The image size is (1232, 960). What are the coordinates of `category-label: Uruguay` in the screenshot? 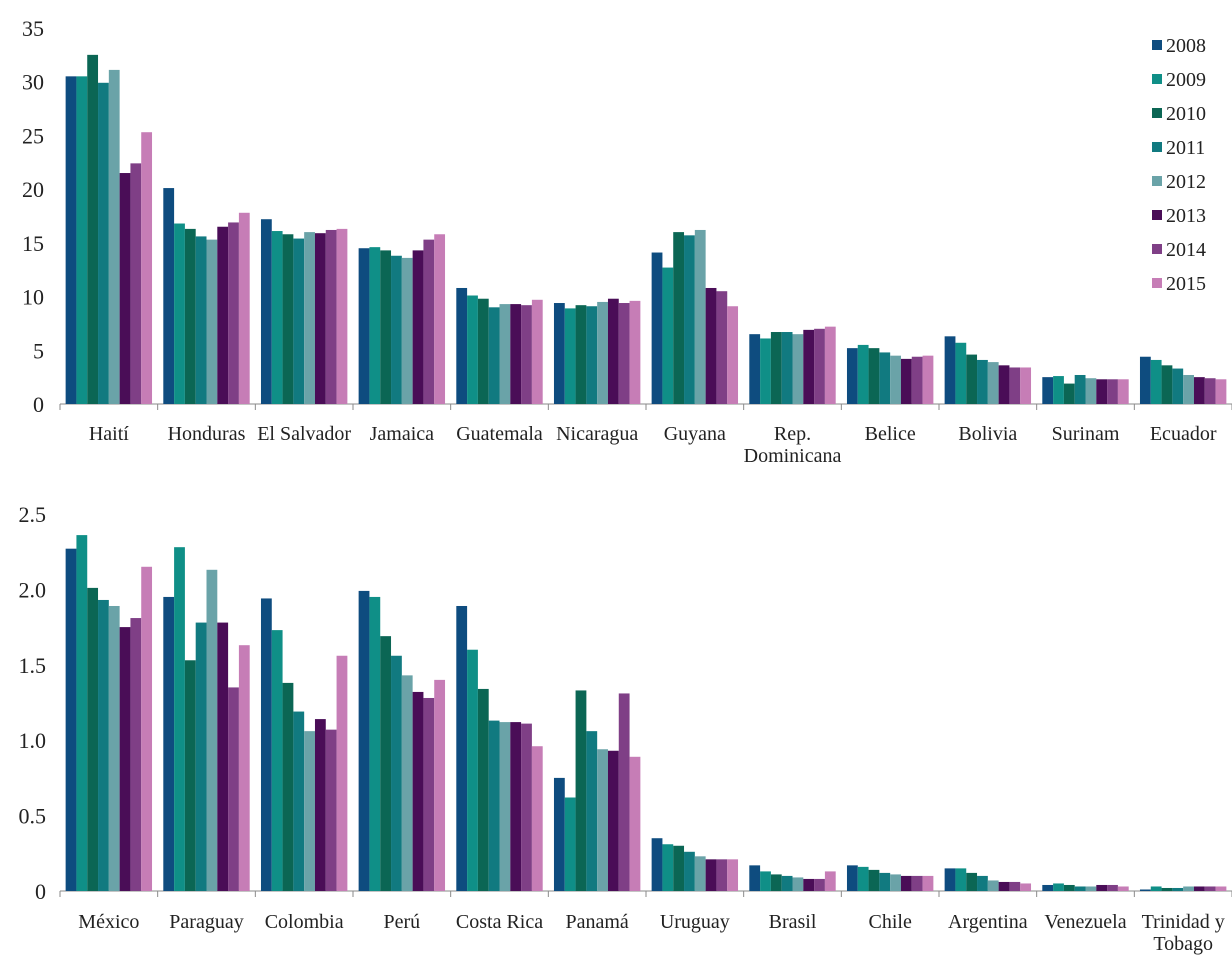 It's located at (695, 922).